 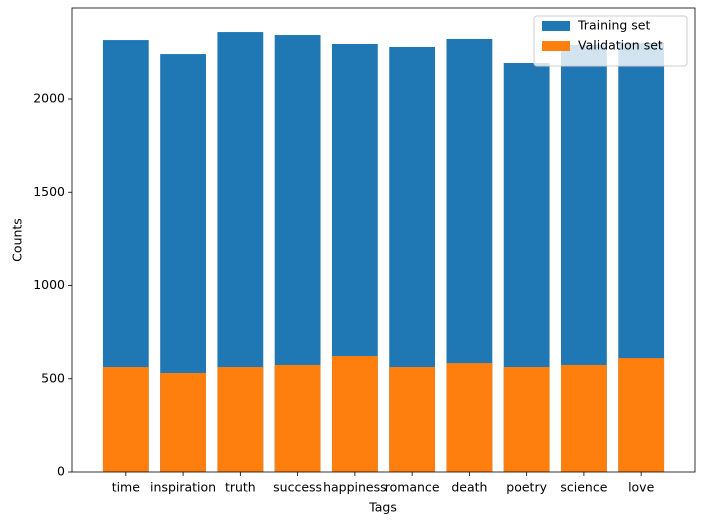 What do you see at coordinates (61, 471) in the screenshot?
I see `y-tick-label: 0` at bounding box center [61, 471].